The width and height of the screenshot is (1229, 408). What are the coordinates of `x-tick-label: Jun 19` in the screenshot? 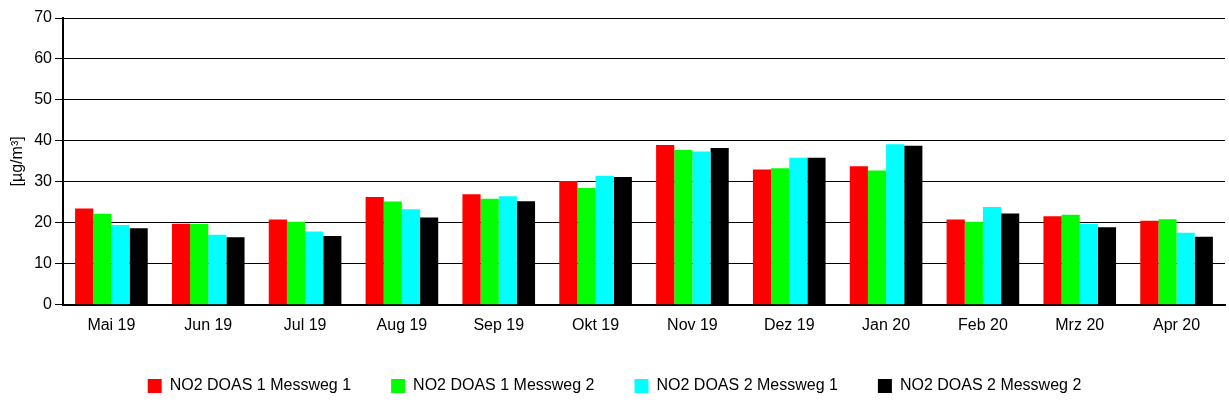 It's located at (208, 324).